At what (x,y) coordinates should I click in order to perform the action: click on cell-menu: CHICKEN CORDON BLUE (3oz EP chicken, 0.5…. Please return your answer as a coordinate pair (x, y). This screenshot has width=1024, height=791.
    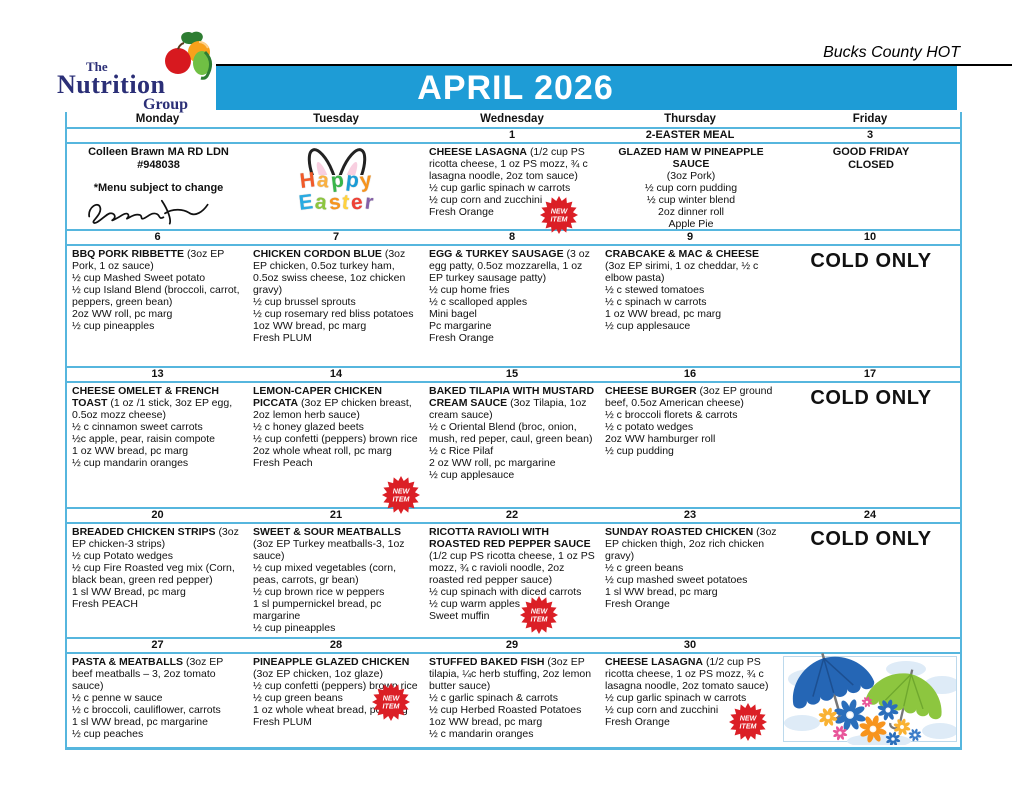
    Looking at the image, I should click on (336, 306).